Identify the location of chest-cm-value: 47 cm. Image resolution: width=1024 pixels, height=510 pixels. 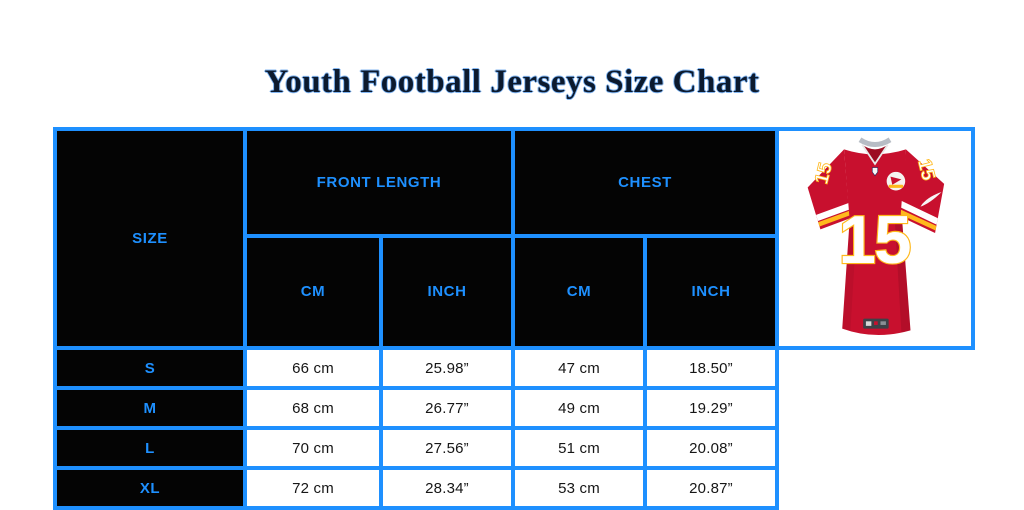
(579, 368).